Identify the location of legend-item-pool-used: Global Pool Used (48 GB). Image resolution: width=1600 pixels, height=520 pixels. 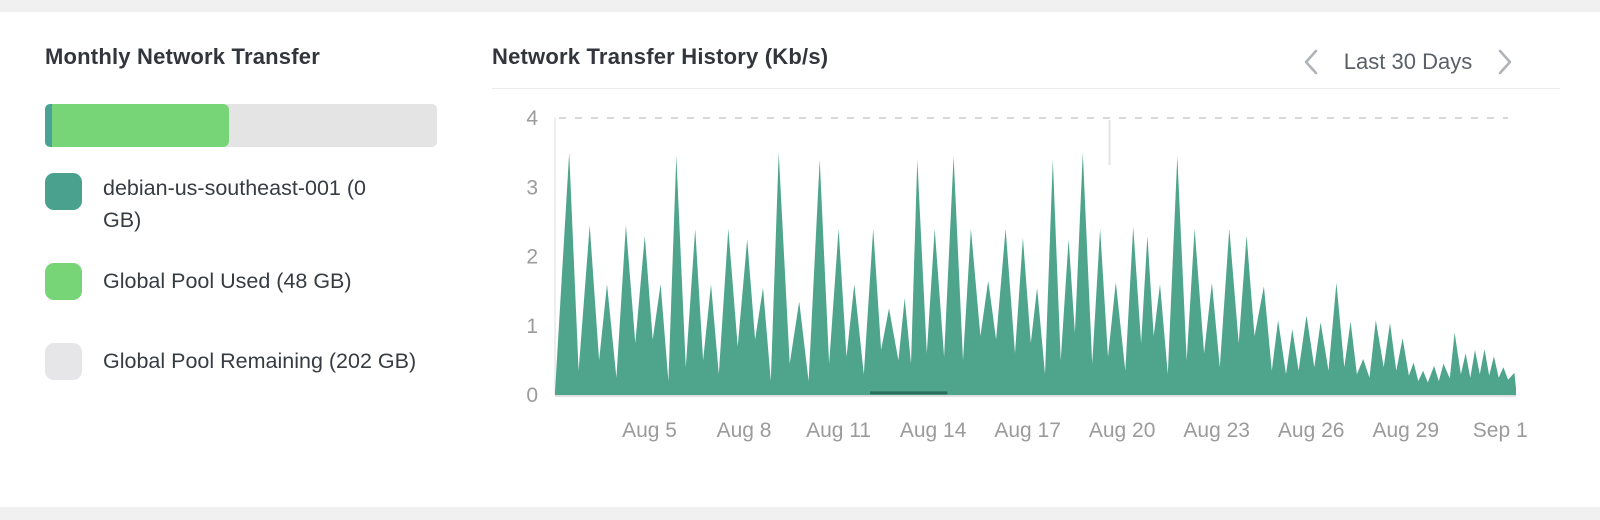
(198, 281).